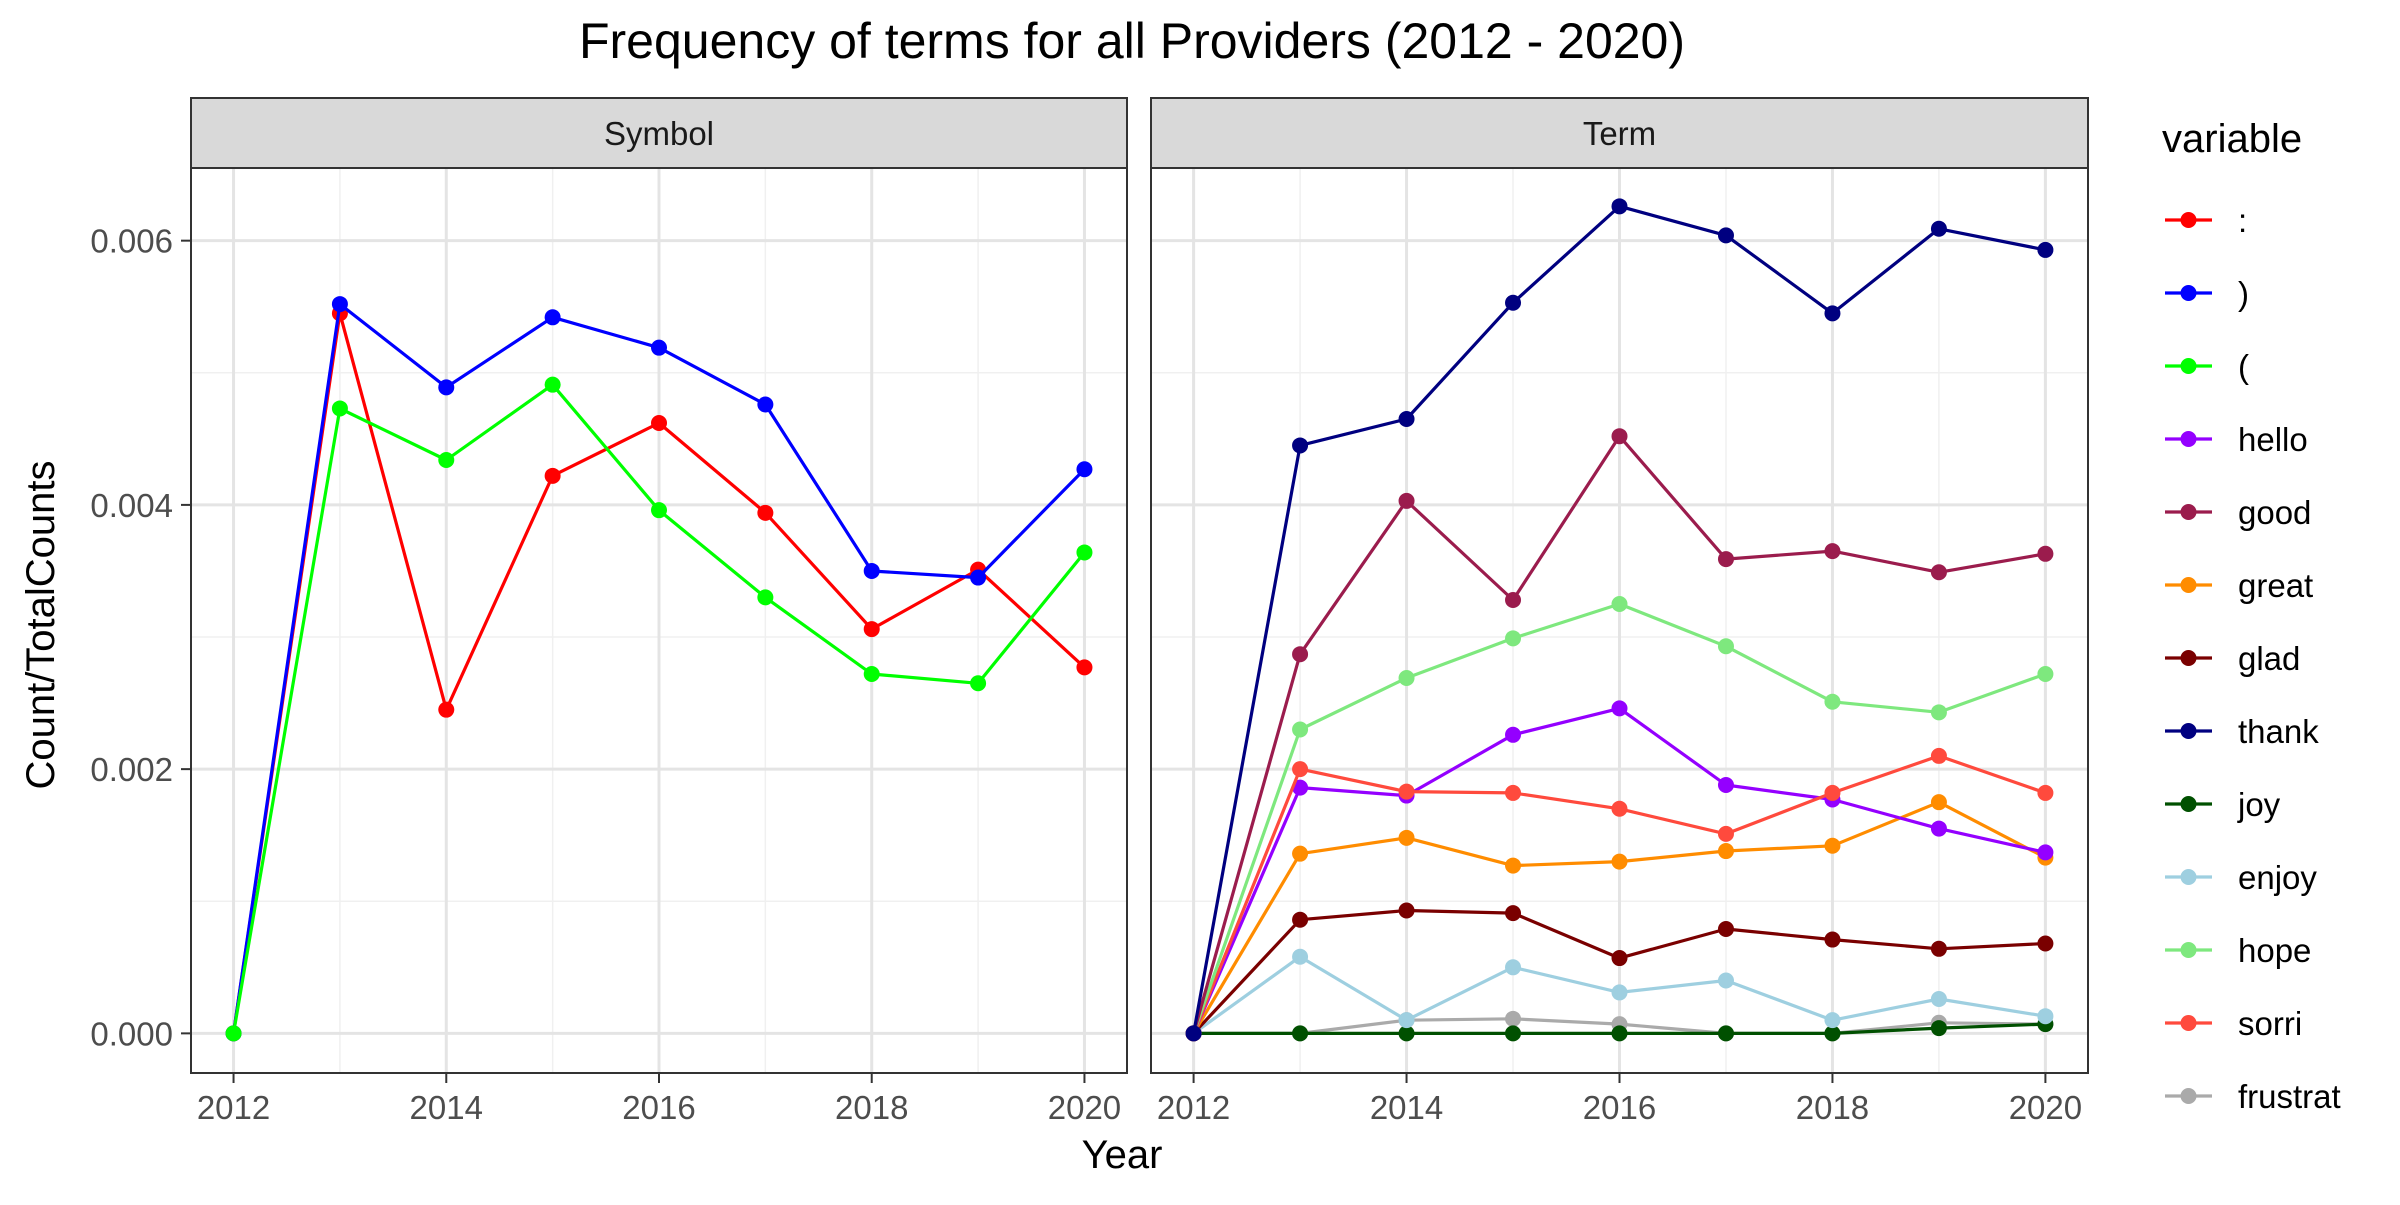 Image resolution: width=2400 pixels, height=1205 pixels. What do you see at coordinates (2275, 585) in the screenshot?
I see `legend-label: great` at bounding box center [2275, 585].